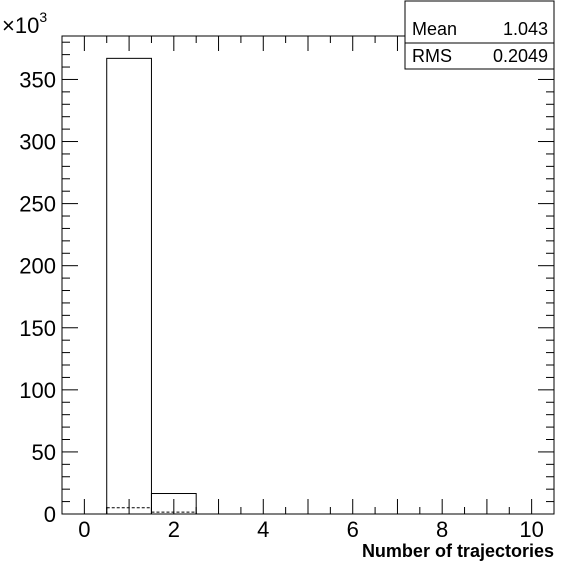  I want to click on y-tick-label-50: 50, so click(44, 452).